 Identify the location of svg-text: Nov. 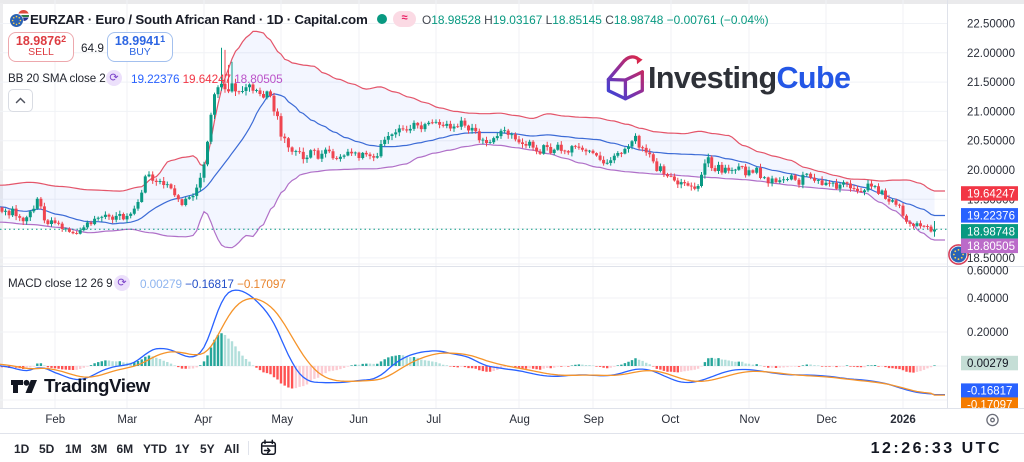
(749, 420).